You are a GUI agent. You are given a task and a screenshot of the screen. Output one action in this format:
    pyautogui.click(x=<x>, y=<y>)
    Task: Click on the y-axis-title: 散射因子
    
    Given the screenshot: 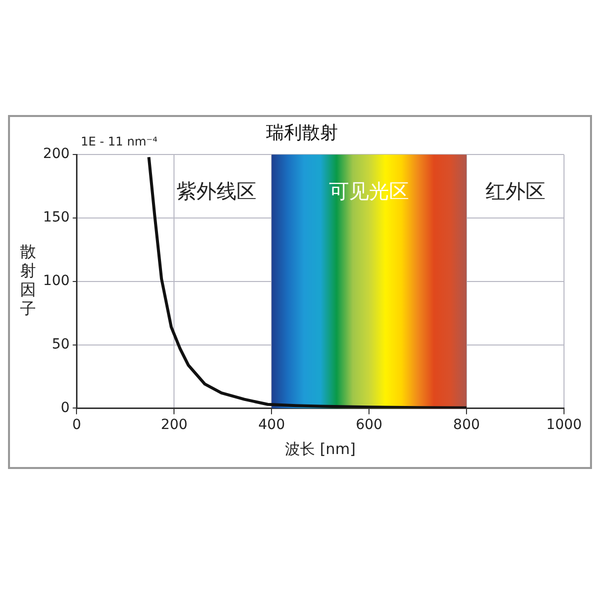 What is the action you would take?
    pyautogui.click(x=28, y=280)
    